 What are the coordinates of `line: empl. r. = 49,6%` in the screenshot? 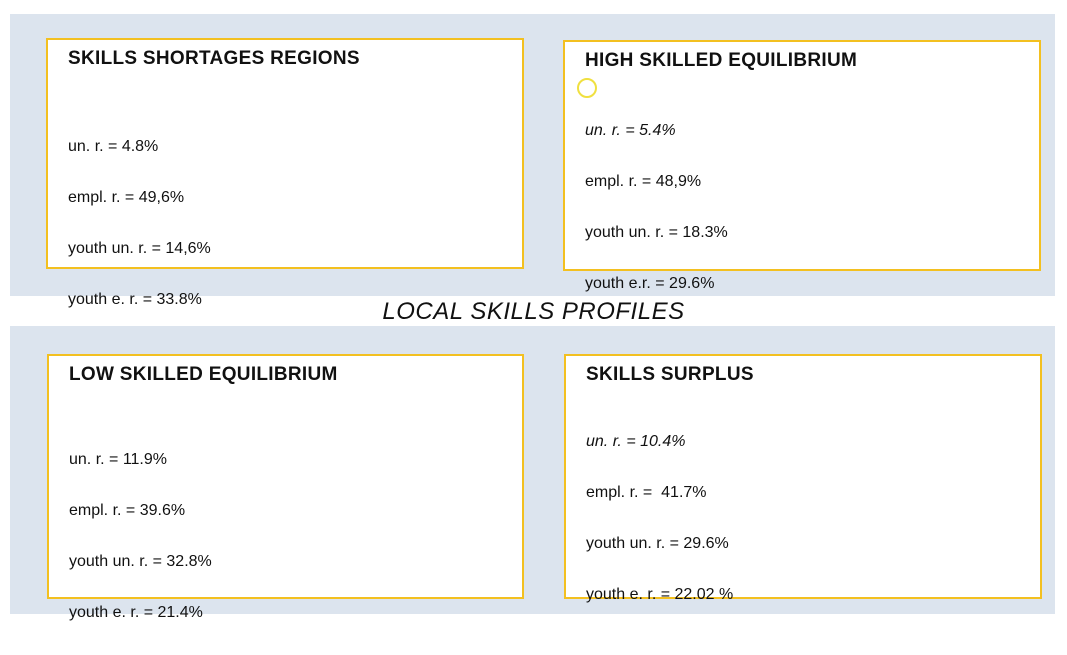 It's located at (126, 197).